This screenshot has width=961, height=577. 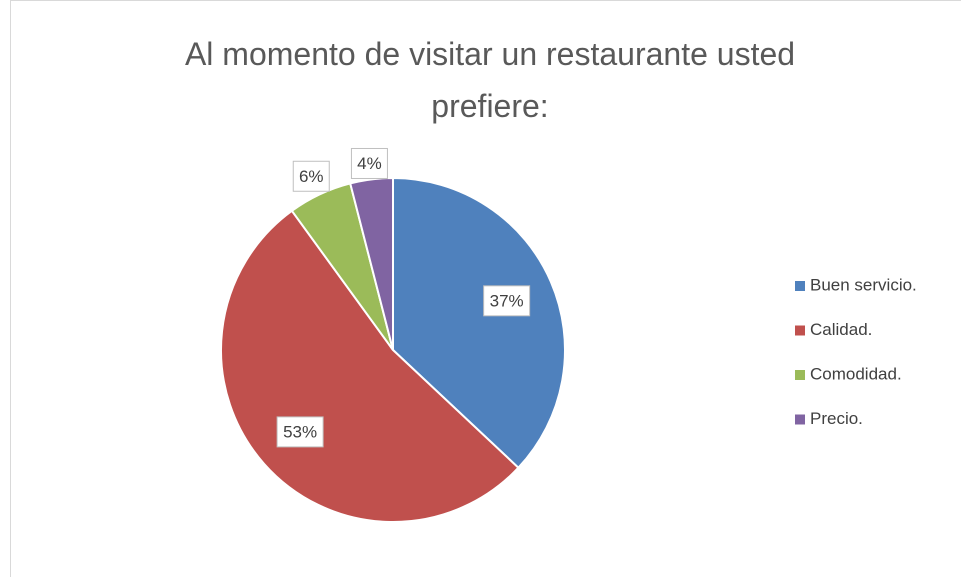 I want to click on legend-label: Calidad., so click(x=841, y=329).